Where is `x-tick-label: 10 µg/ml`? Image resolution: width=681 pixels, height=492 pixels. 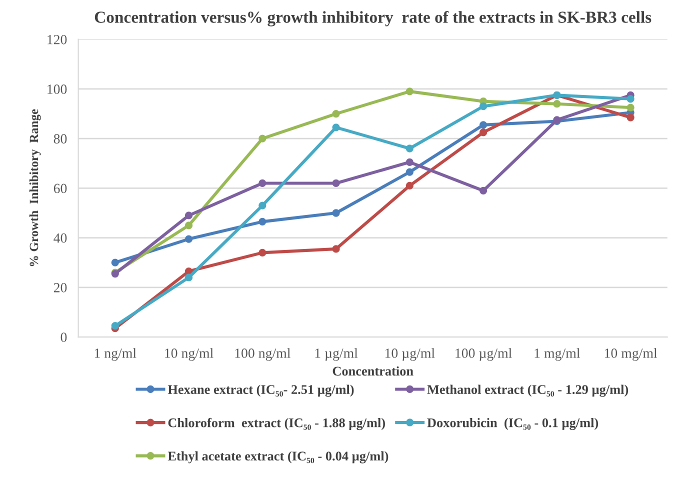 x-tick-label: 10 µg/ml is located at coordinates (410, 354).